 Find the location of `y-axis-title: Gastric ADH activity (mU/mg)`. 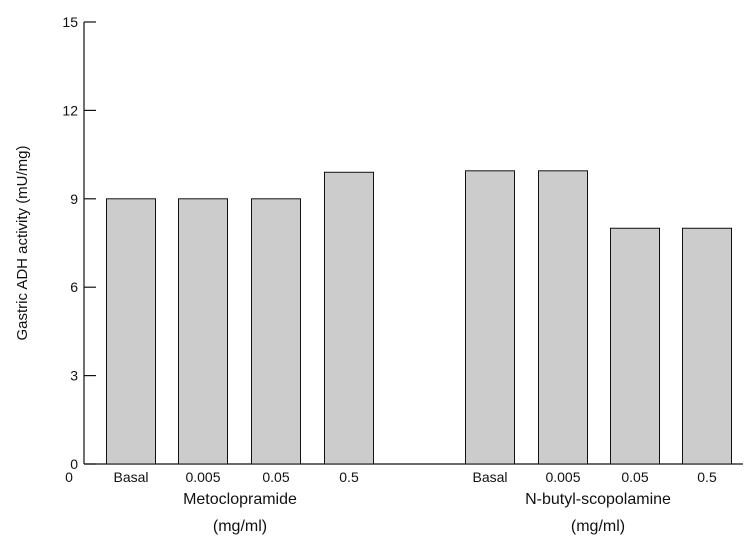

y-axis-title: Gastric ADH activity (mU/mg) is located at coordinates (22, 242).